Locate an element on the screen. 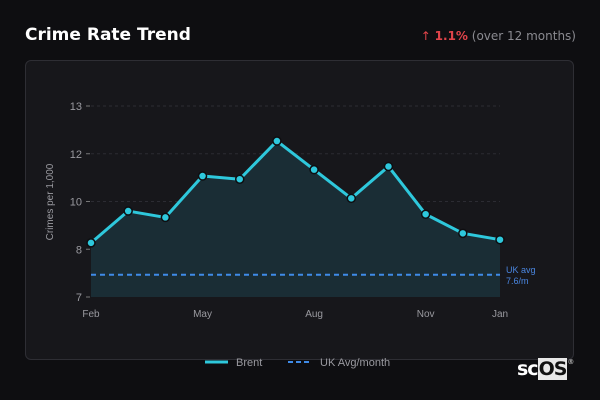 Image resolution: width=600 pixels, height=400 pixels. x-tick-label: Nov is located at coordinates (426, 314).